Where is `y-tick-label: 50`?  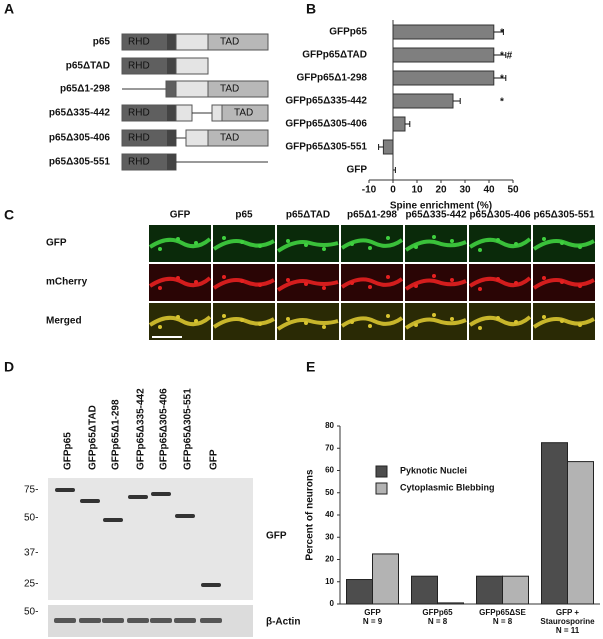
y-tick-label: 50 is located at coordinates (329, 492).